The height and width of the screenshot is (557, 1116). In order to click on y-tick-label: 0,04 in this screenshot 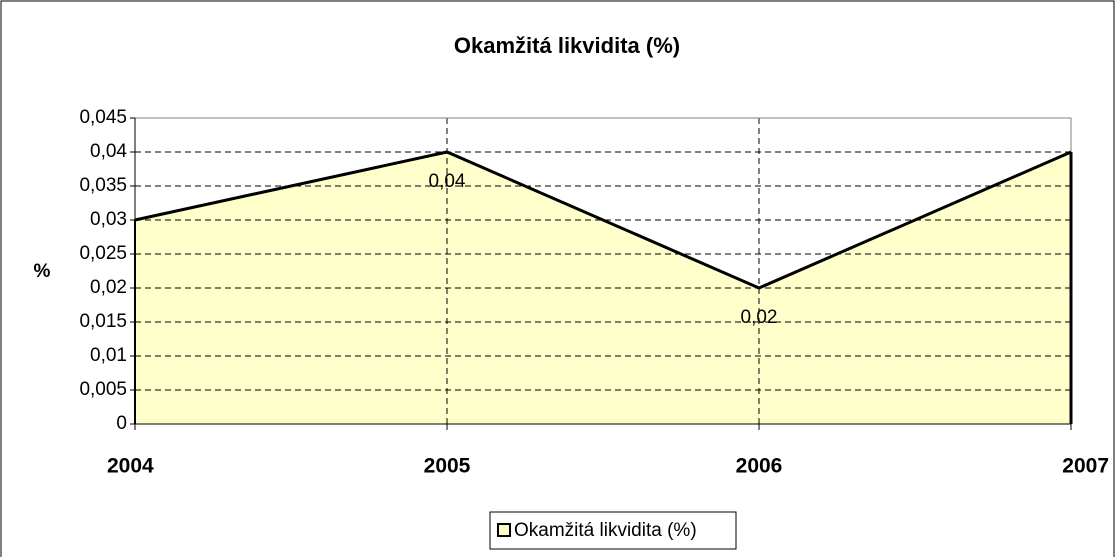, I will do `click(108, 151)`.